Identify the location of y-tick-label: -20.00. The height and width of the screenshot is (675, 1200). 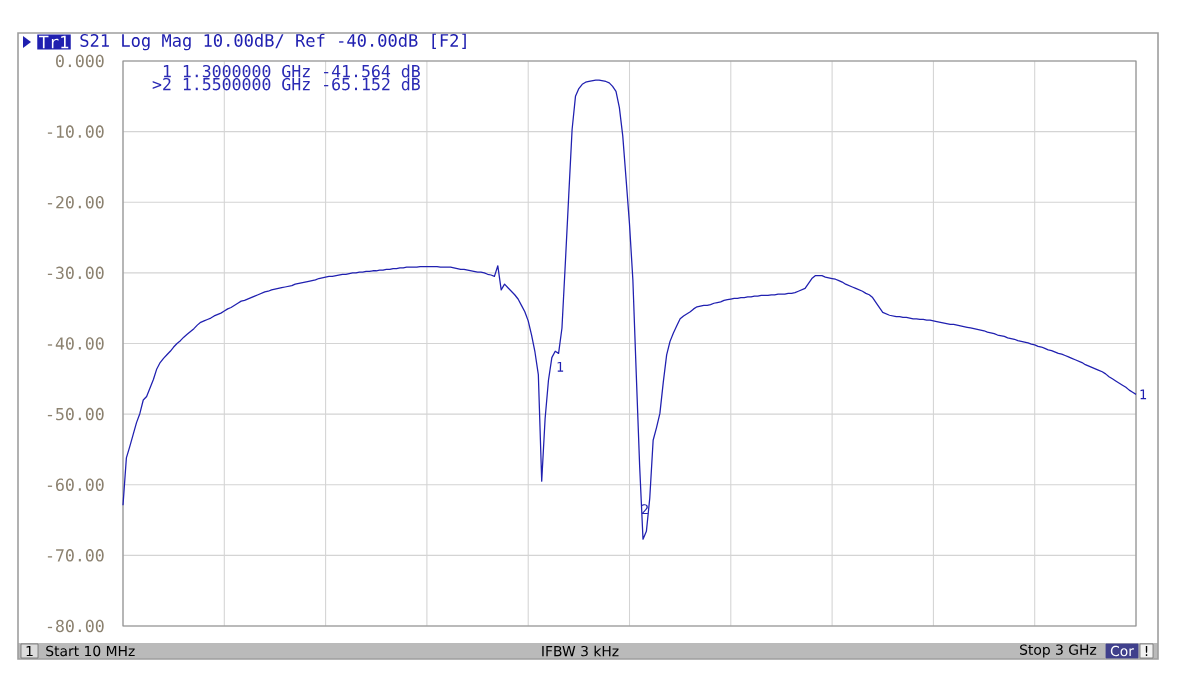
(75, 202).